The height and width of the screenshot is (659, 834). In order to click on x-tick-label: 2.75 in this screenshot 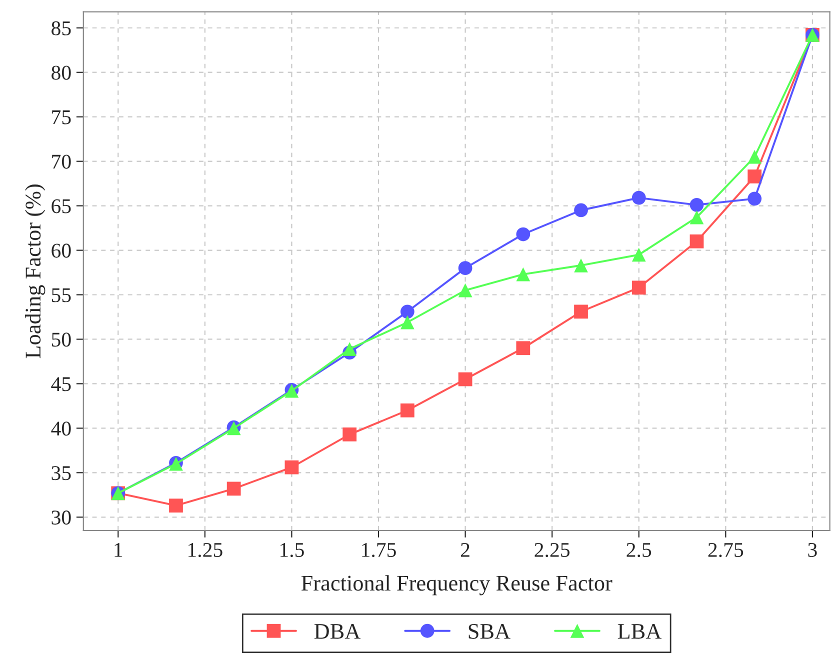, I will do `click(726, 550)`.